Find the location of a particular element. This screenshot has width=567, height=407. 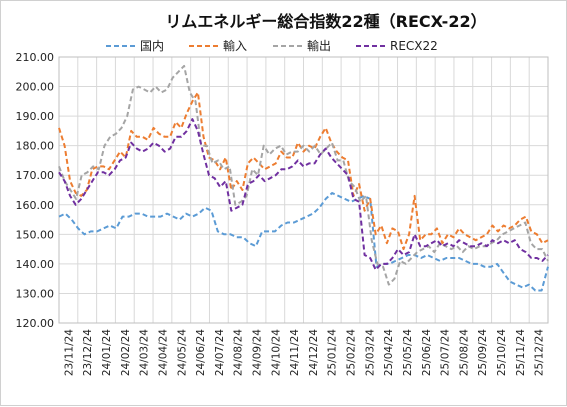

legend-label-3: RECX22 is located at coordinates (414, 46).